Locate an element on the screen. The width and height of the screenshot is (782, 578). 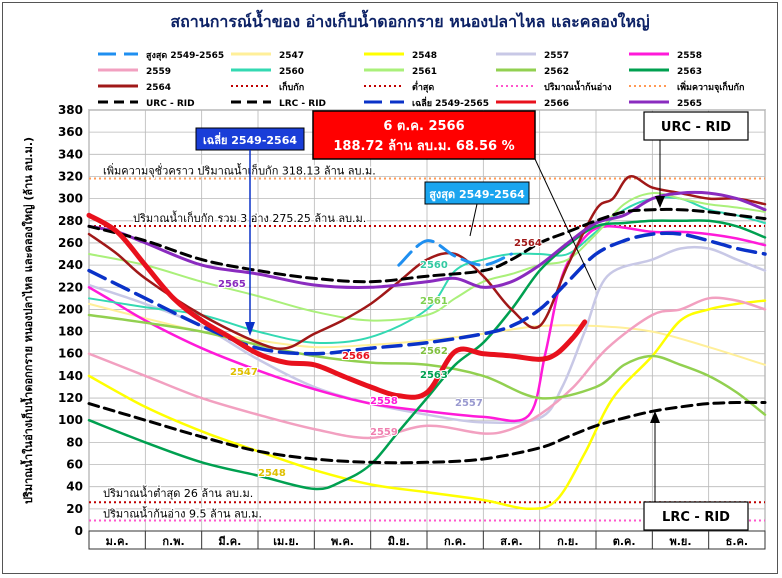
series-inline-label: 2548 is located at coordinates (272, 473).